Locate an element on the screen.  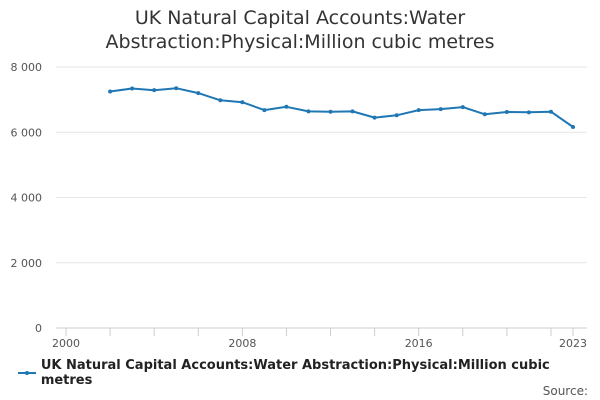
chart-title-line1: UK Natural Capital Accounts:Water is located at coordinates (300, 18).